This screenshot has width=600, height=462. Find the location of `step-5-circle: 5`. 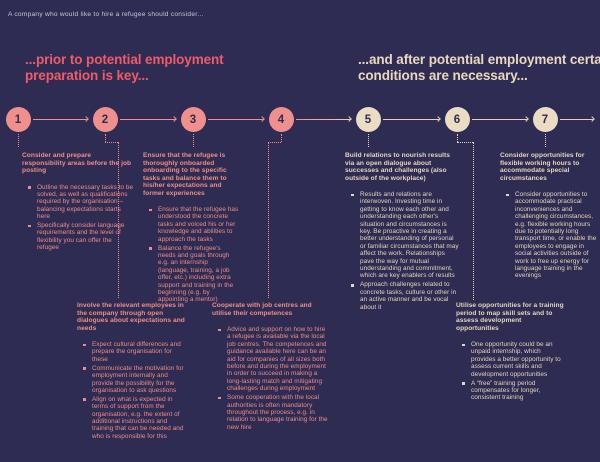

step-5-circle: 5 is located at coordinates (368, 119).